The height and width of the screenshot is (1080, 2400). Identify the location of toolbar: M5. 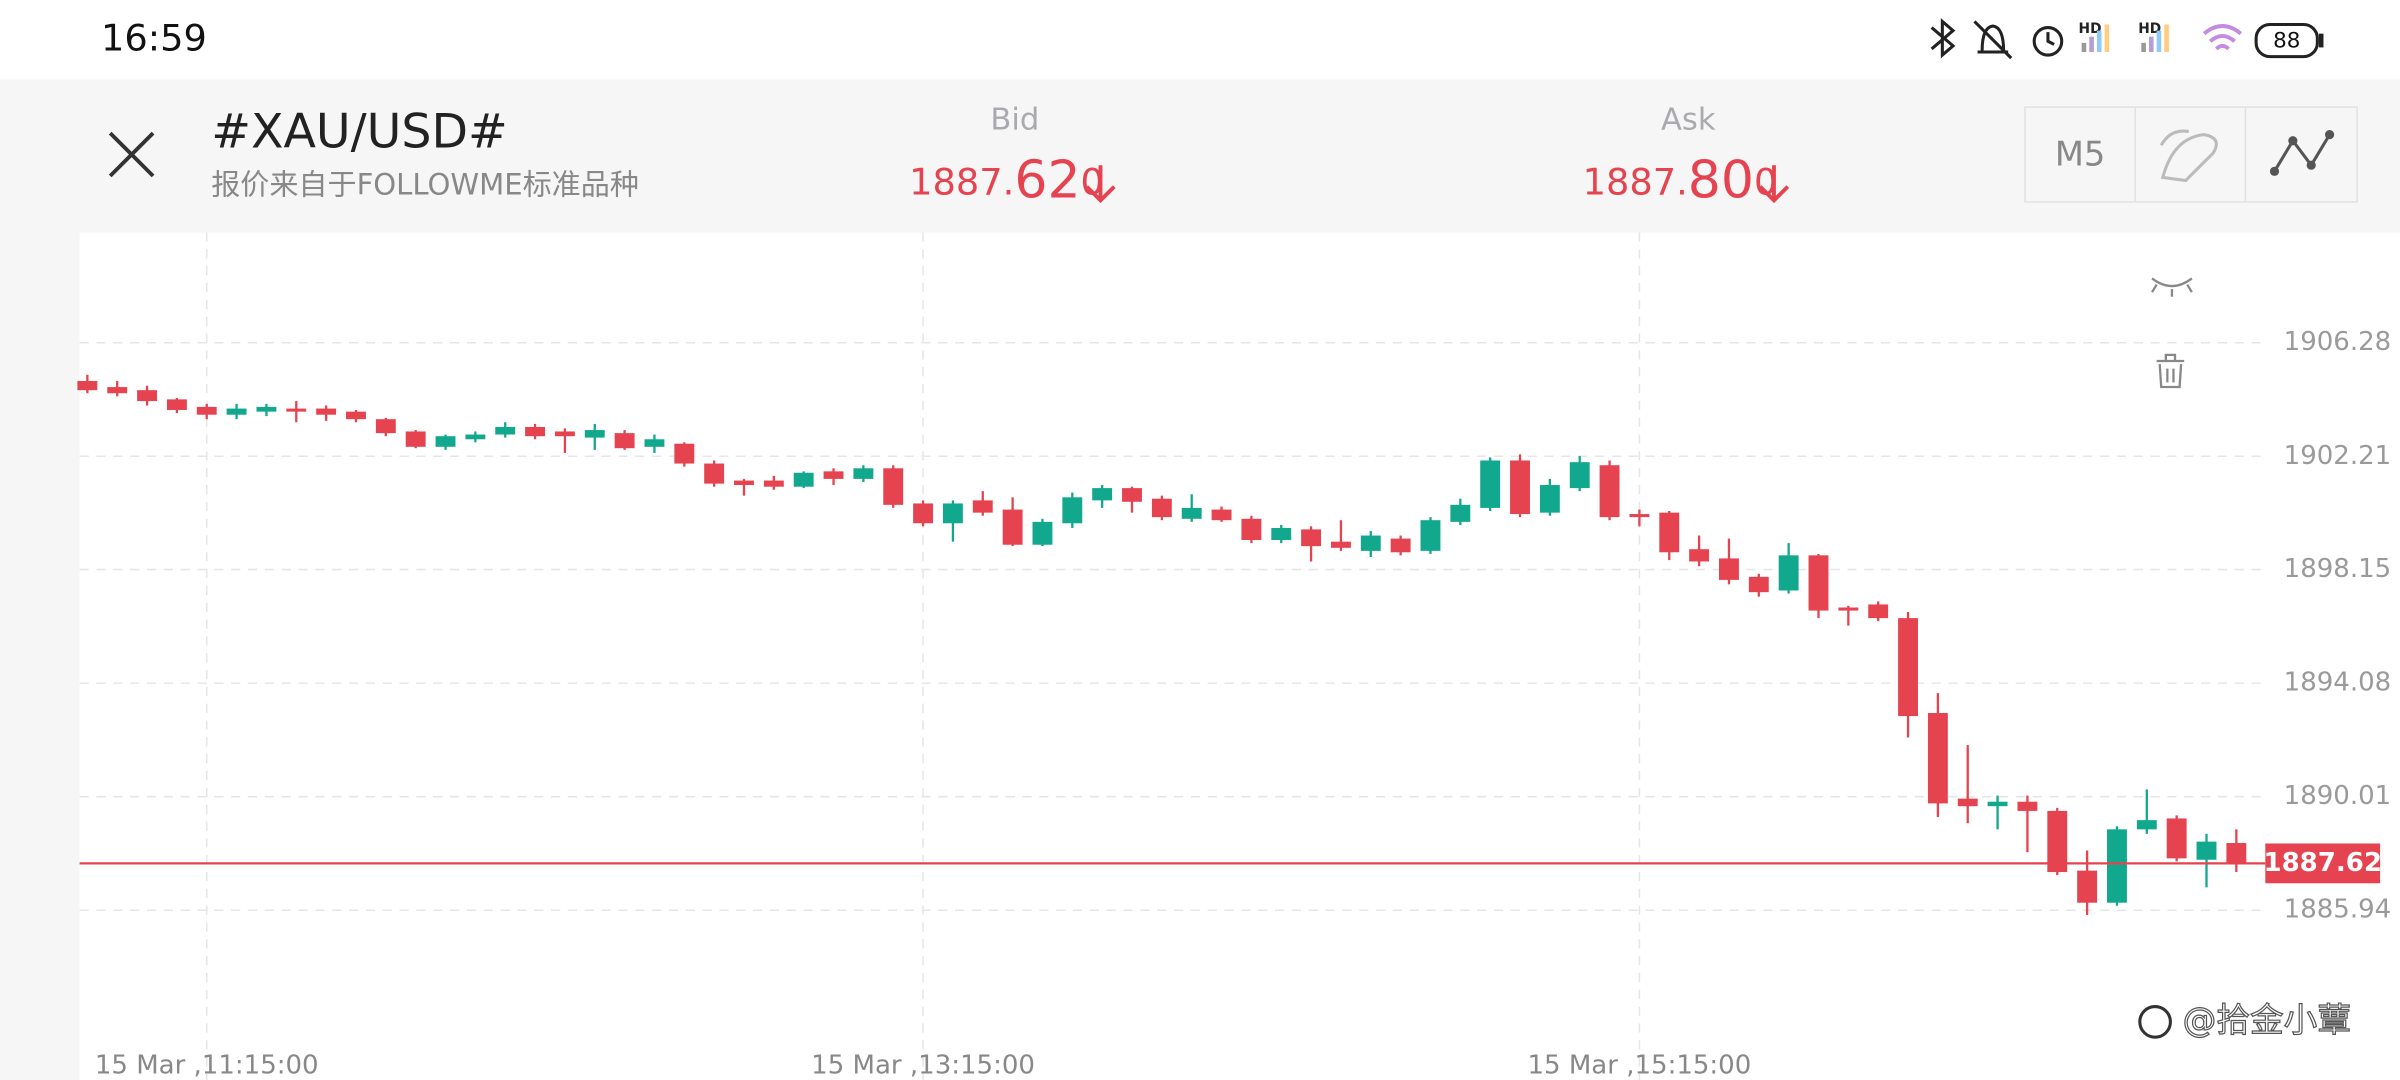
(2191, 154).